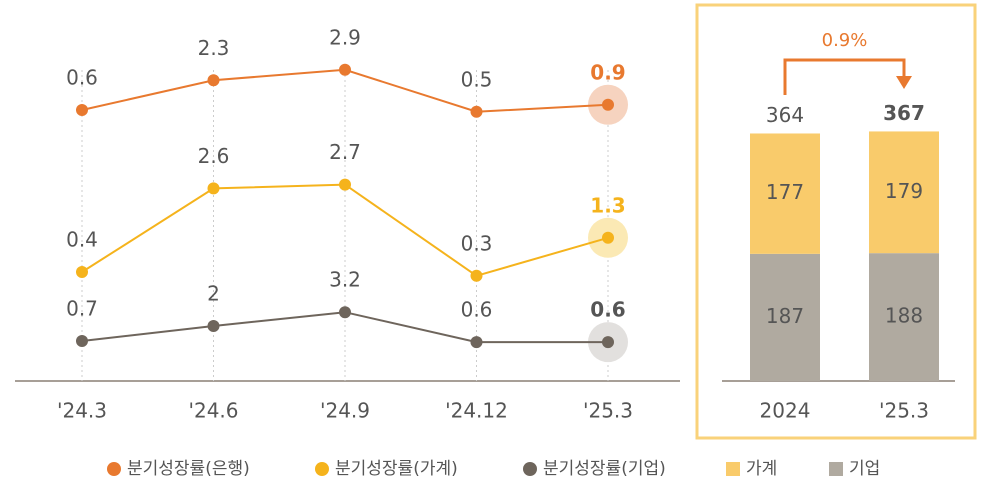 This screenshot has height=491, width=987. What do you see at coordinates (785, 115) in the screenshot?
I see `total-label: 364` at bounding box center [785, 115].